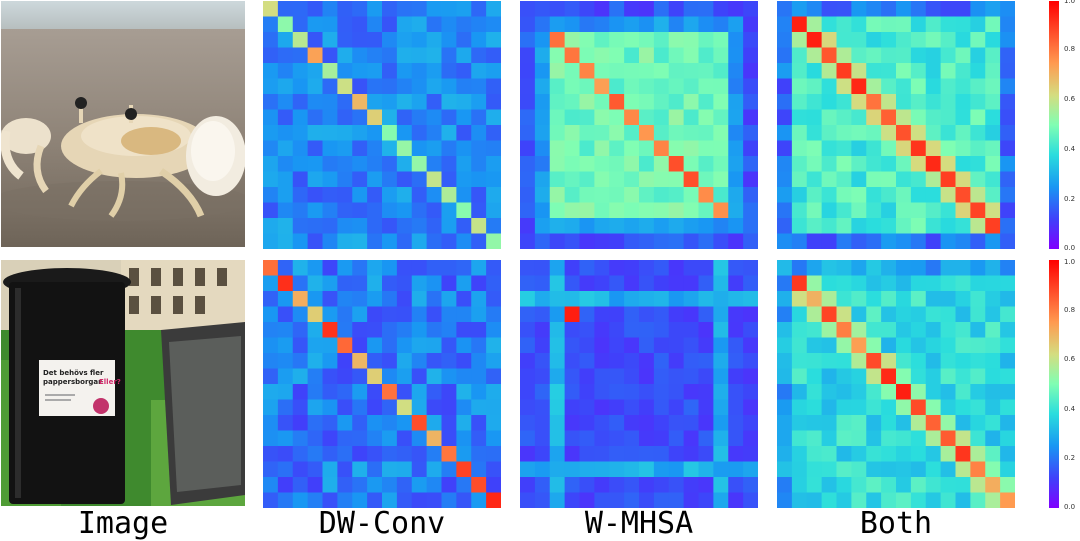  Describe the element at coordinates (1070, 262) in the screenshot. I see `cbar2-tick-1: 1.0` at that location.